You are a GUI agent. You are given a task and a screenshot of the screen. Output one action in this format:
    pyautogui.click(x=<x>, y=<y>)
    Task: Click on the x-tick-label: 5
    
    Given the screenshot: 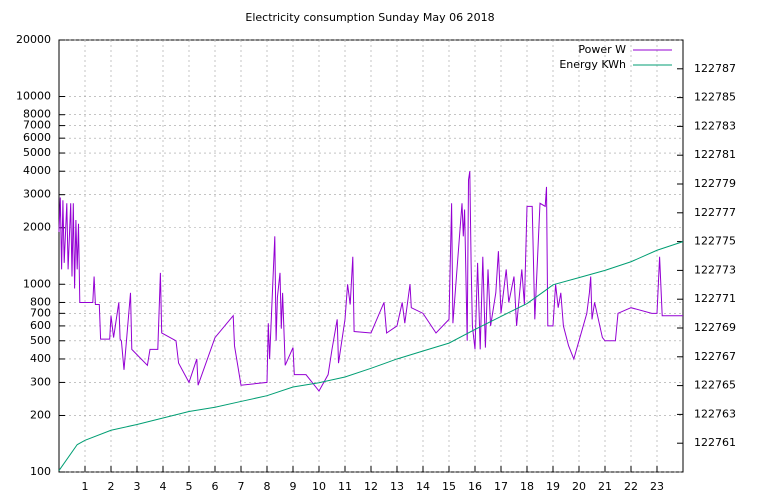 What is the action you would take?
    pyautogui.click(x=189, y=486)
    